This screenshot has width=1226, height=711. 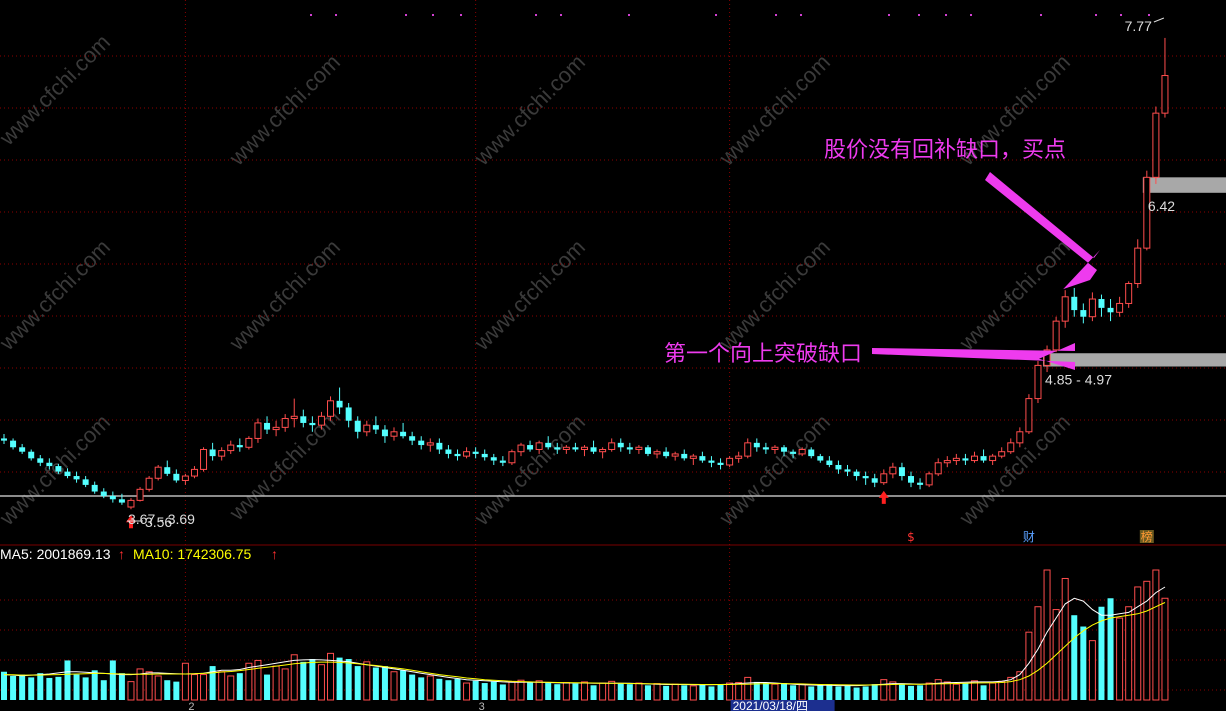 What do you see at coordinates (274, 554) in the screenshot?
I see `ma10-up-icon: ↑` at bounding box center [274, 554].